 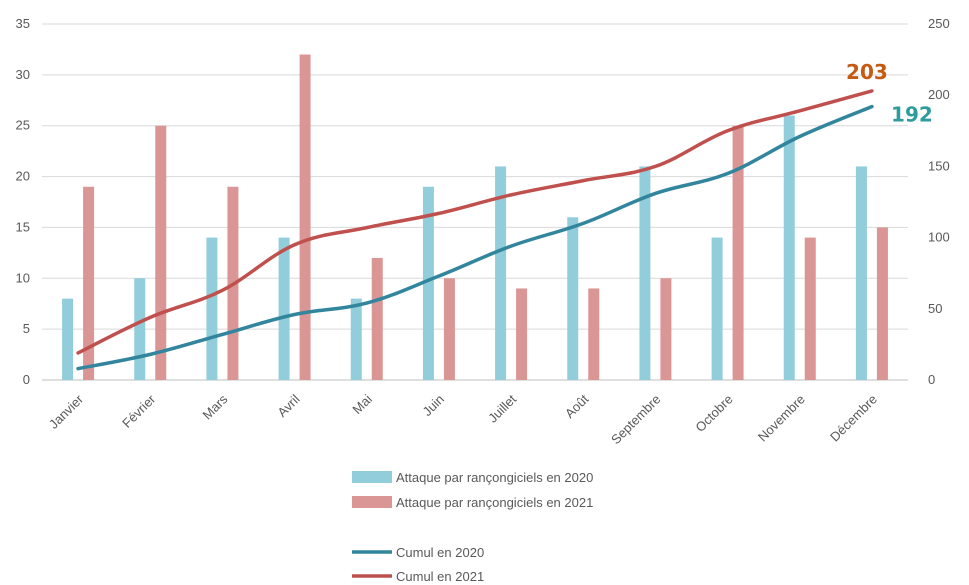 What do you see at coordinates (853, 418) in the screenshot?
I see `category-label: Décembre` at bounding box center [853, 418].